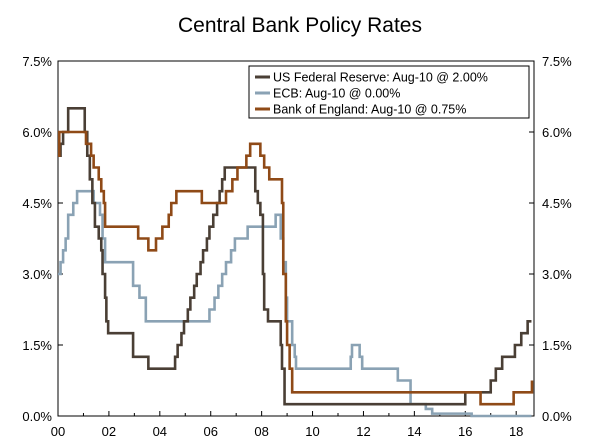 This screenshot has height=448, width=600. I want to click on x-tick-label: 12, so click(363, 431).